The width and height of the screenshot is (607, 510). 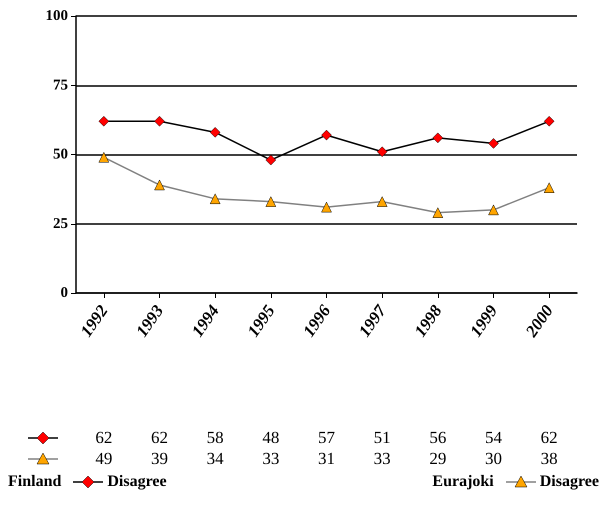 What do you see at coordinates (215, 438) in the screenshot?
I see `data-label: 58` at bounding box center [215, 438].